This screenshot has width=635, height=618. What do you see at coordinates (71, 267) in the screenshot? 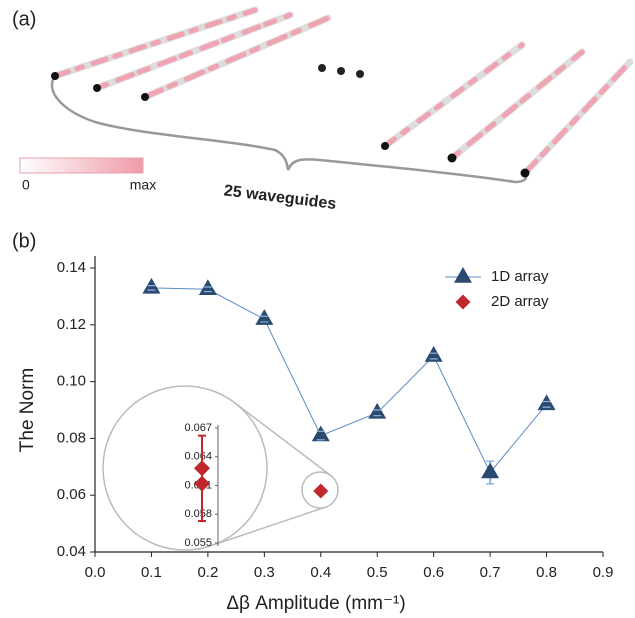
I see `y-tick-label: 0.14` at bounding box center [71, 267].